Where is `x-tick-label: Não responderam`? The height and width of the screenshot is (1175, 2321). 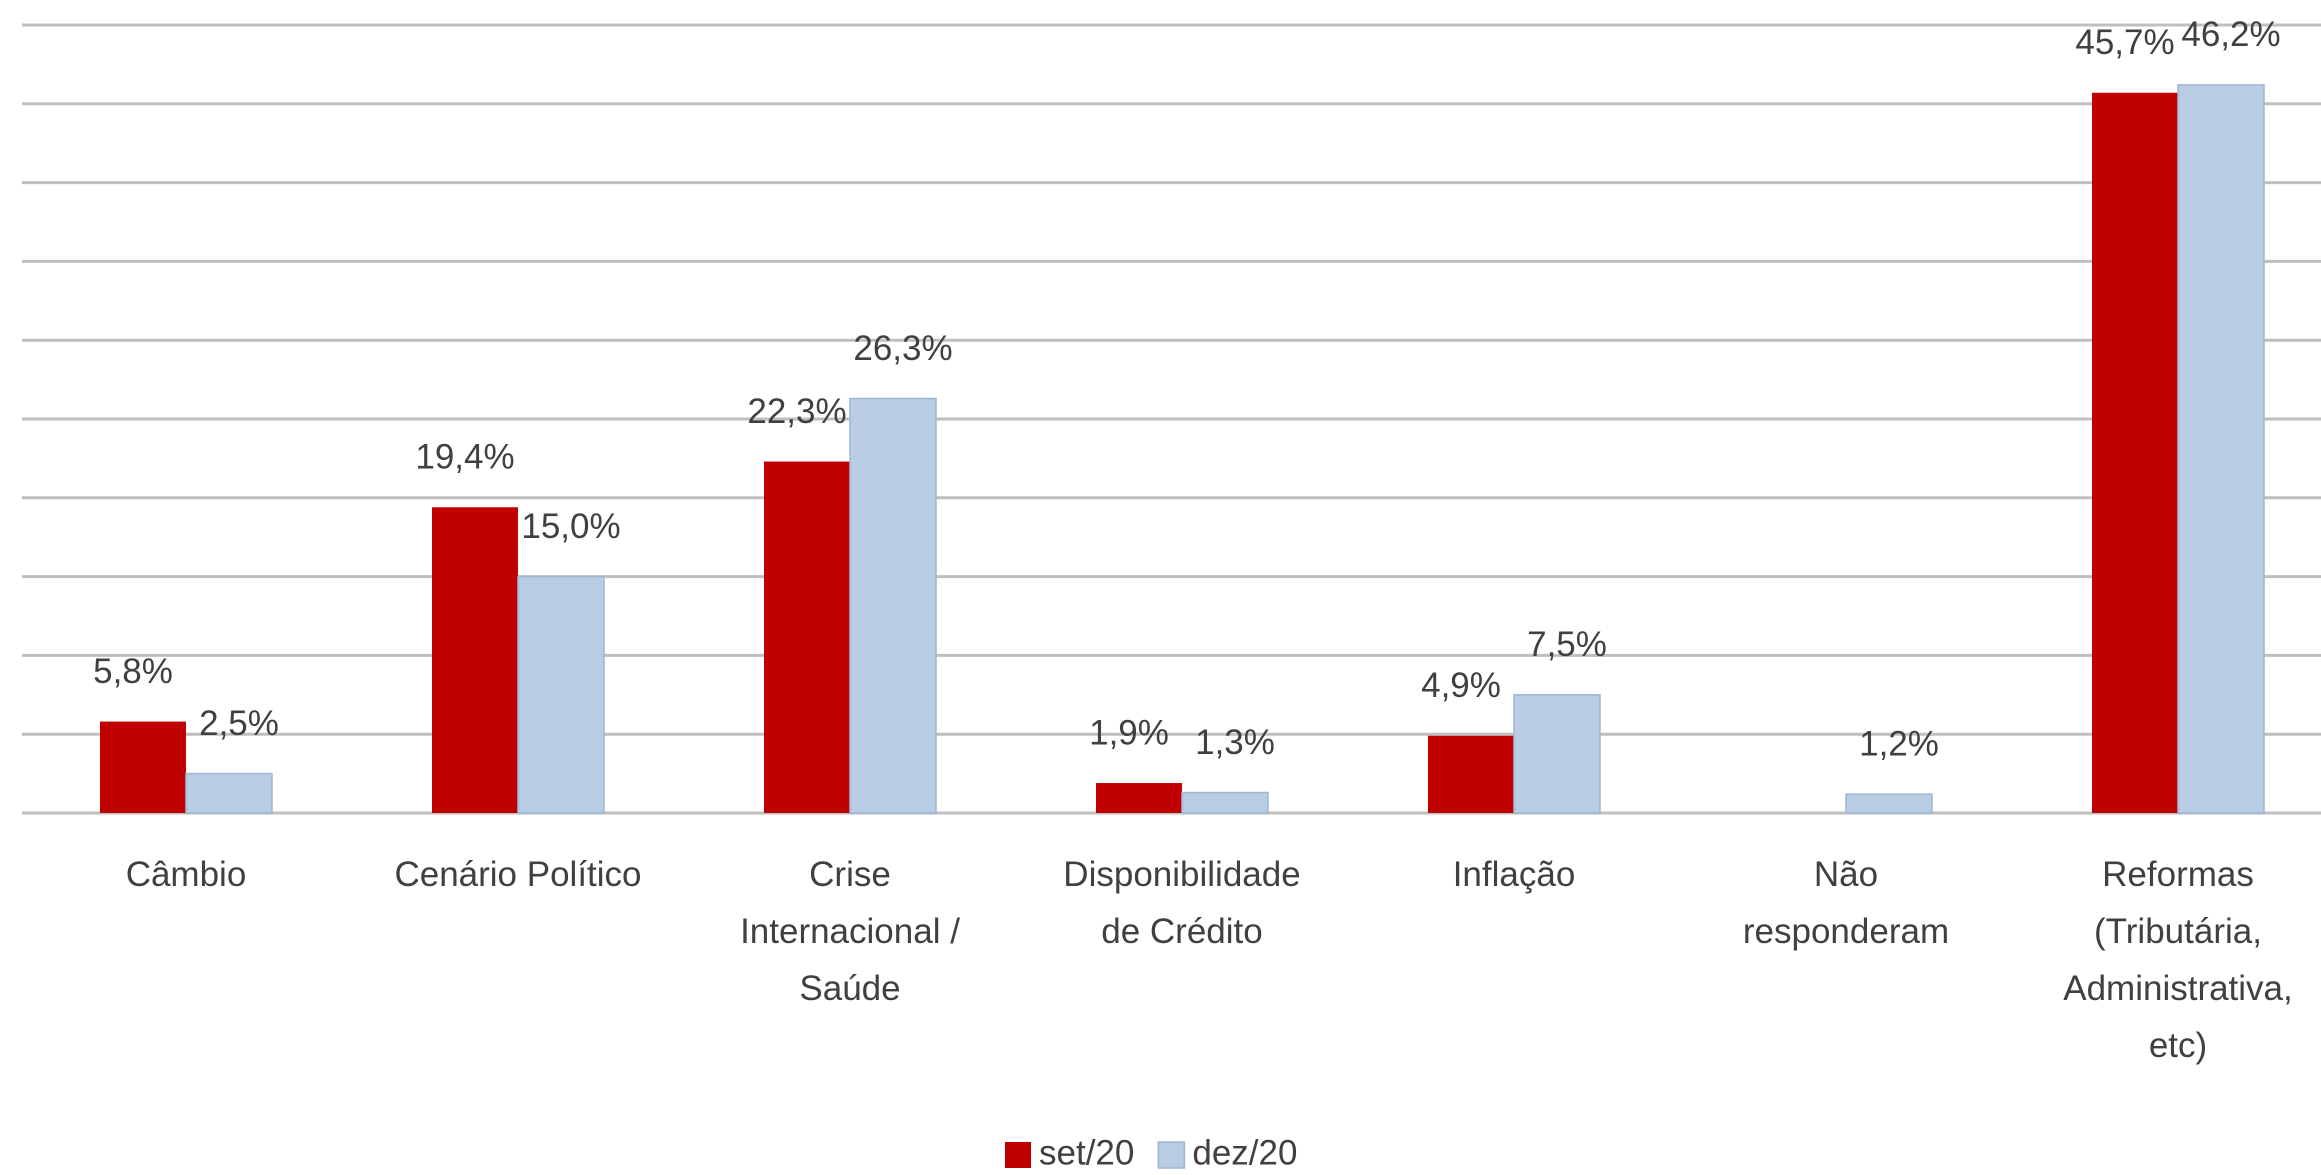 x-tick-label: Não responderam is located at coordinates (1846, 903).